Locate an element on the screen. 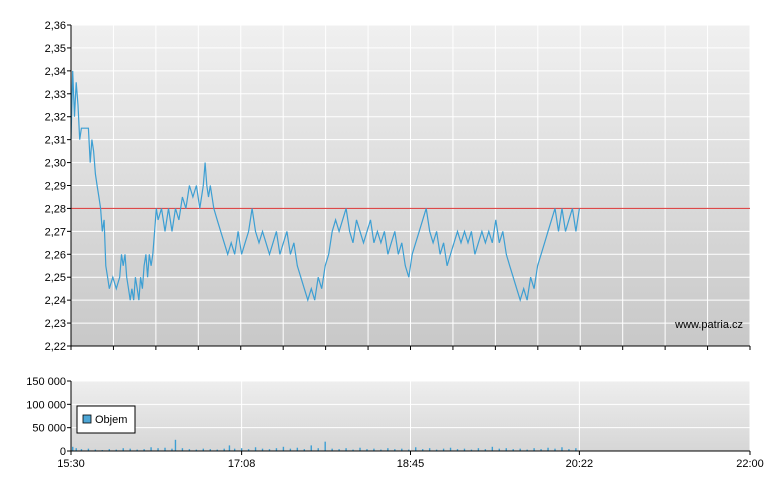 Image resolution: width=780 pixels, height=495 pixels. x-tick-label: 20:22 is located at coordinates (580, 464).